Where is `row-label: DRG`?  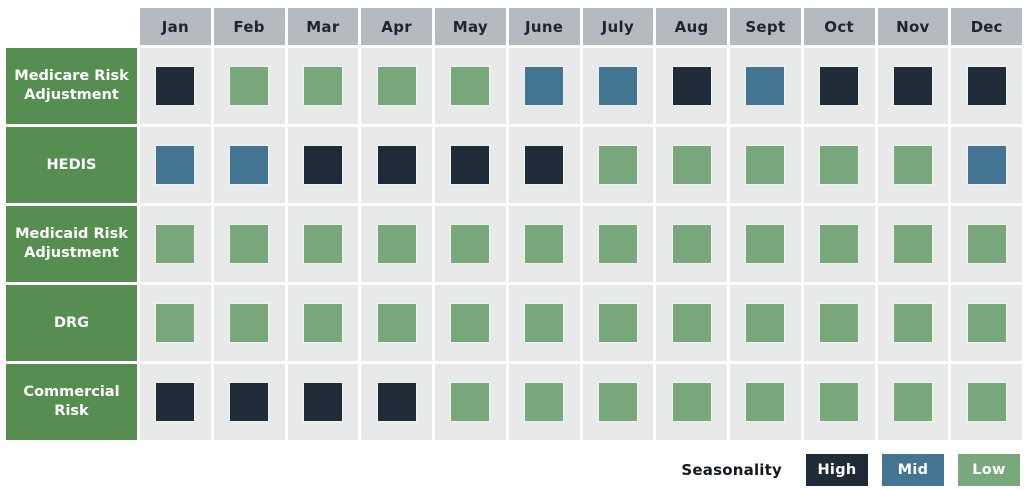
row-label: DRG is located at coordinates (71, 323).